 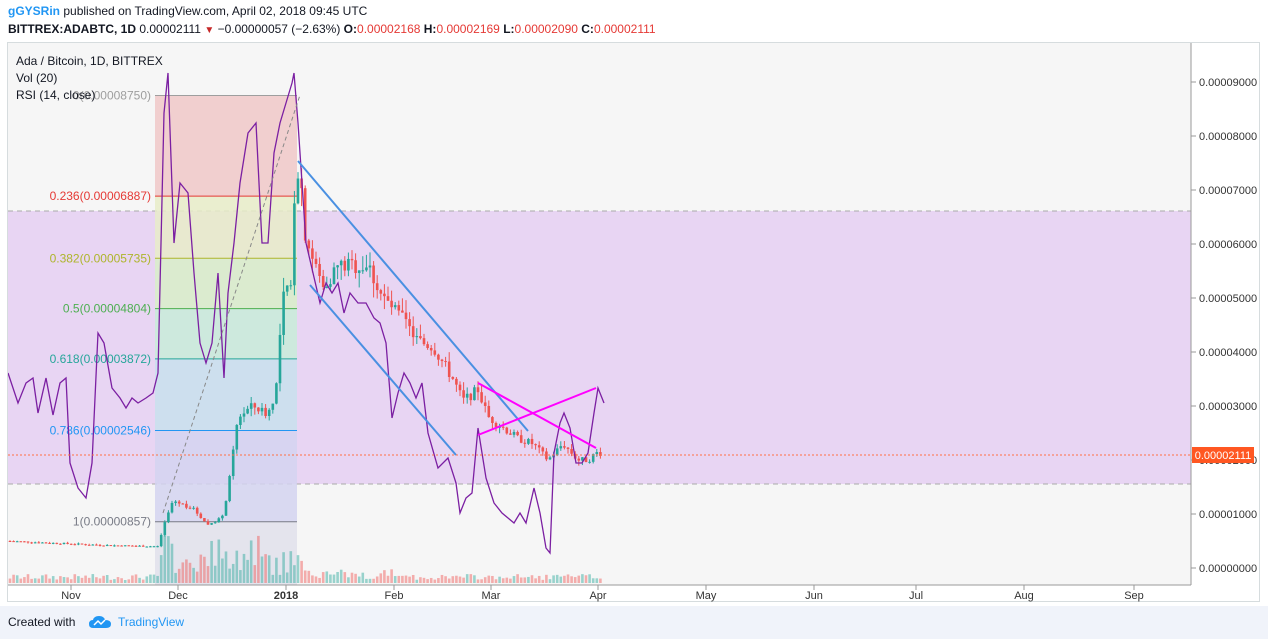 I want to click on author-link: gGYSRin, so click(x=34, y=11).